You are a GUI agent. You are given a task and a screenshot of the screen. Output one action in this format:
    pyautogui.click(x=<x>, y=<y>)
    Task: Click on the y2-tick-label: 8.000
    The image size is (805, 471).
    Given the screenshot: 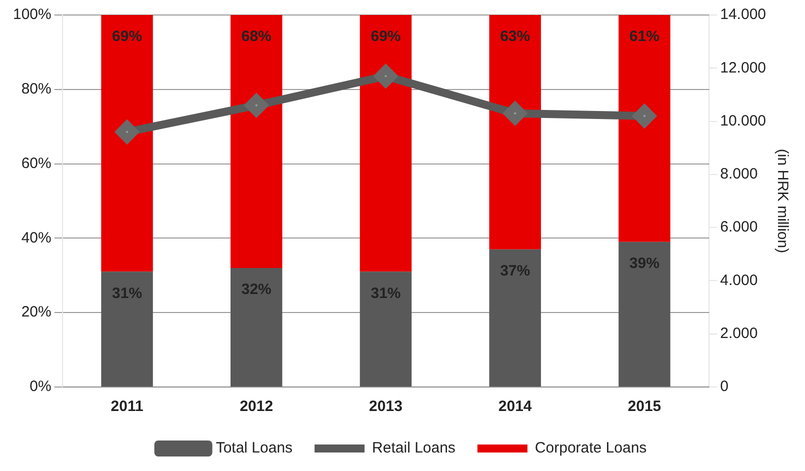 What is the action you would take?
    pyautogui.click(x=739, y=174)
    